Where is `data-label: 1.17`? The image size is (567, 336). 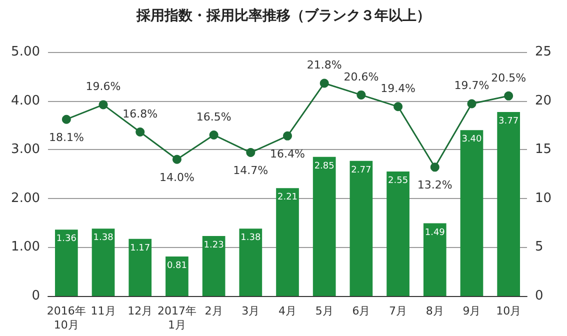 data-label: 1.17 is located at coordinates (140, 248).